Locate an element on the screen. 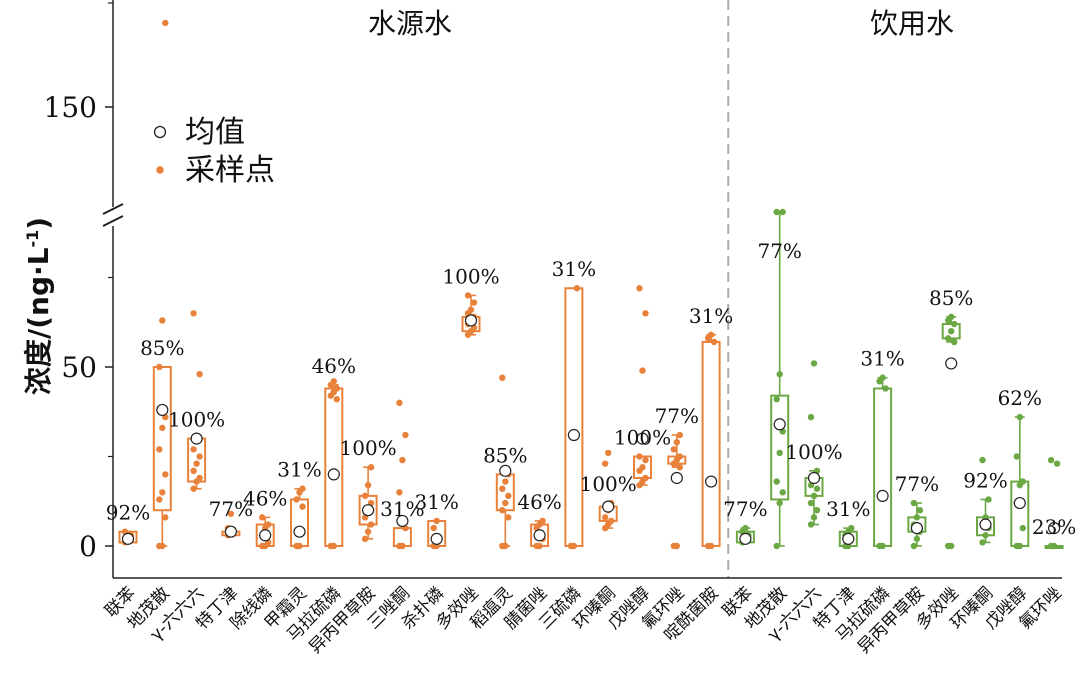  pct-label: 23% is located at coordinates (1054, 527).